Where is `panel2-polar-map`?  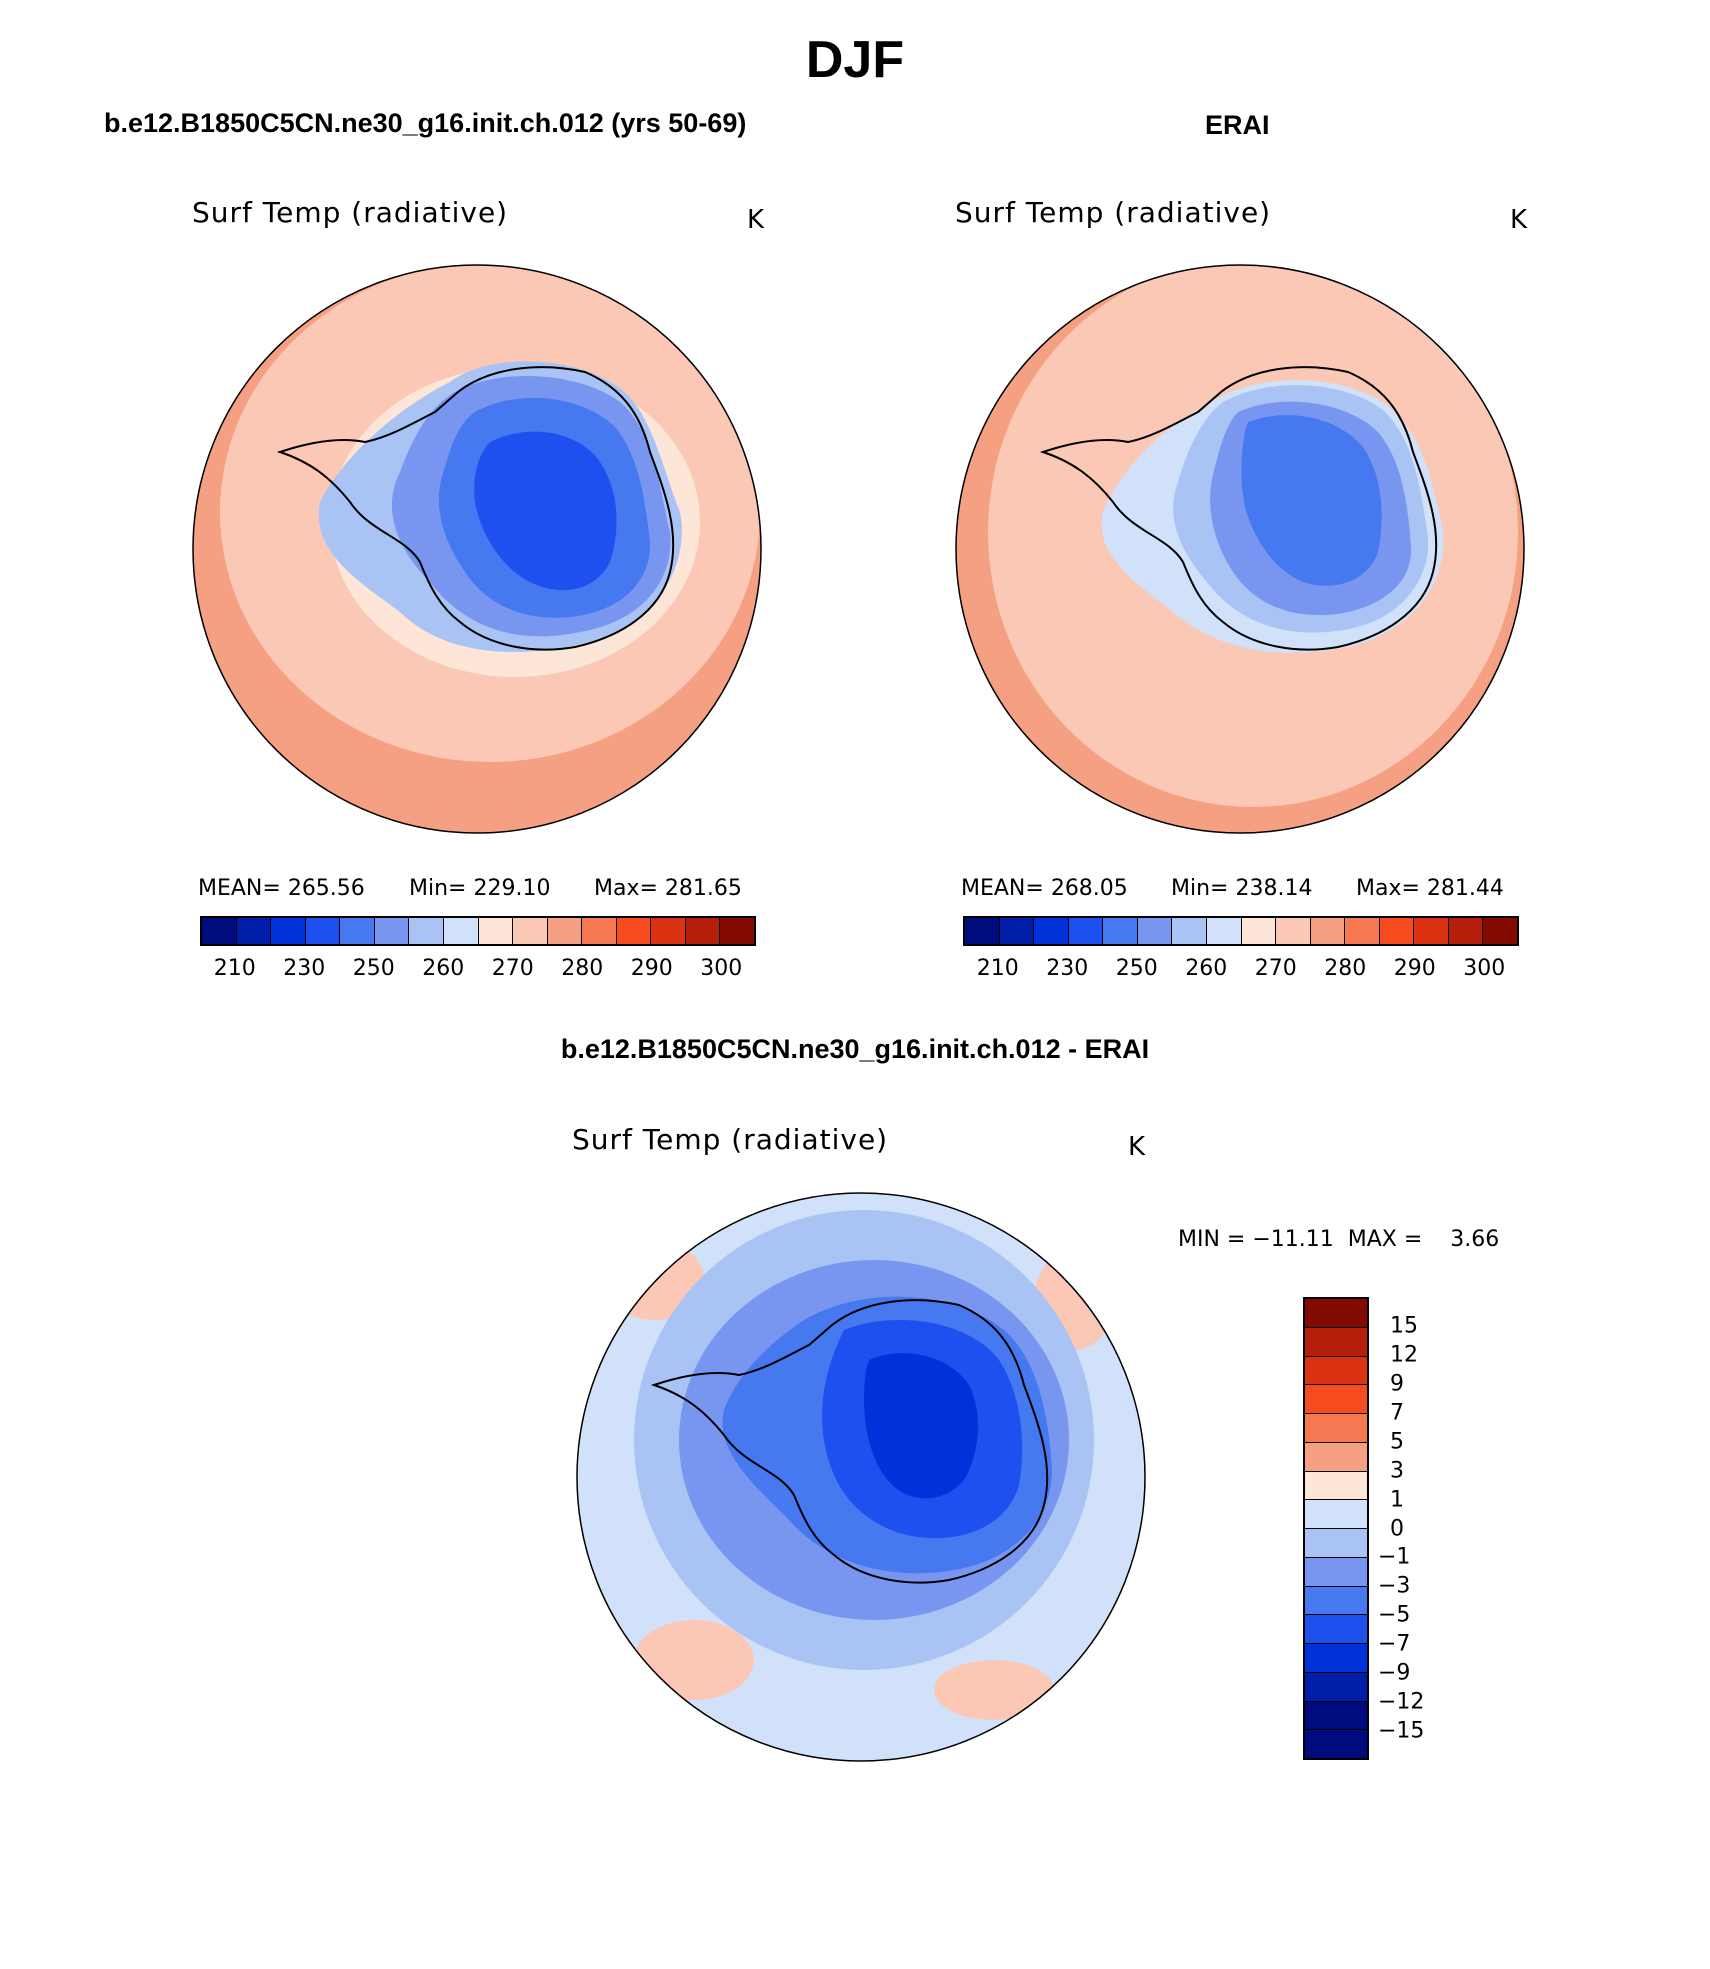 panel2-polar-map is located at coordinates (1240, 549).